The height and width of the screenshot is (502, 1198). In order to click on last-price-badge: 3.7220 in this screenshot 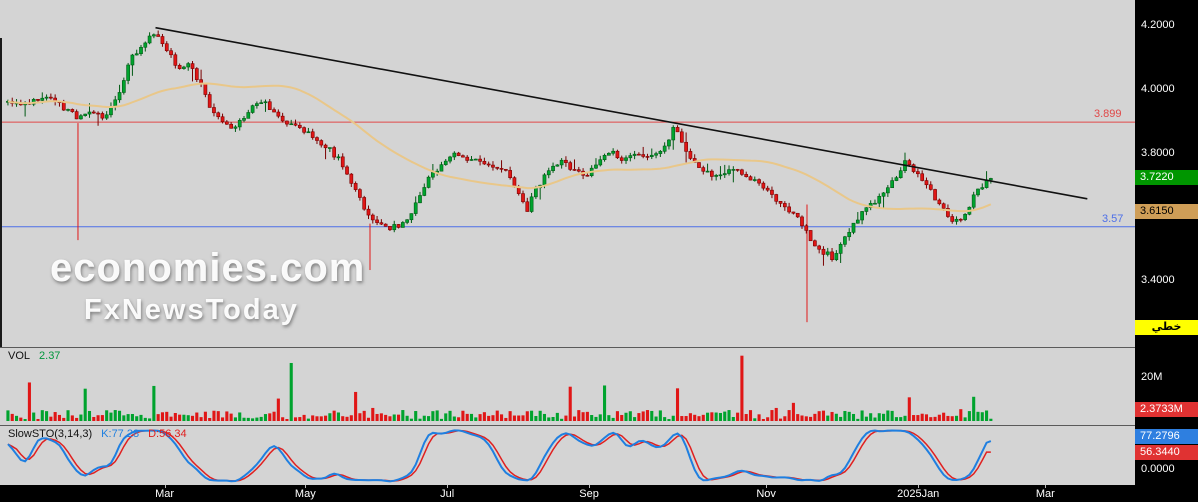, I will do `click(1166, 178)`.